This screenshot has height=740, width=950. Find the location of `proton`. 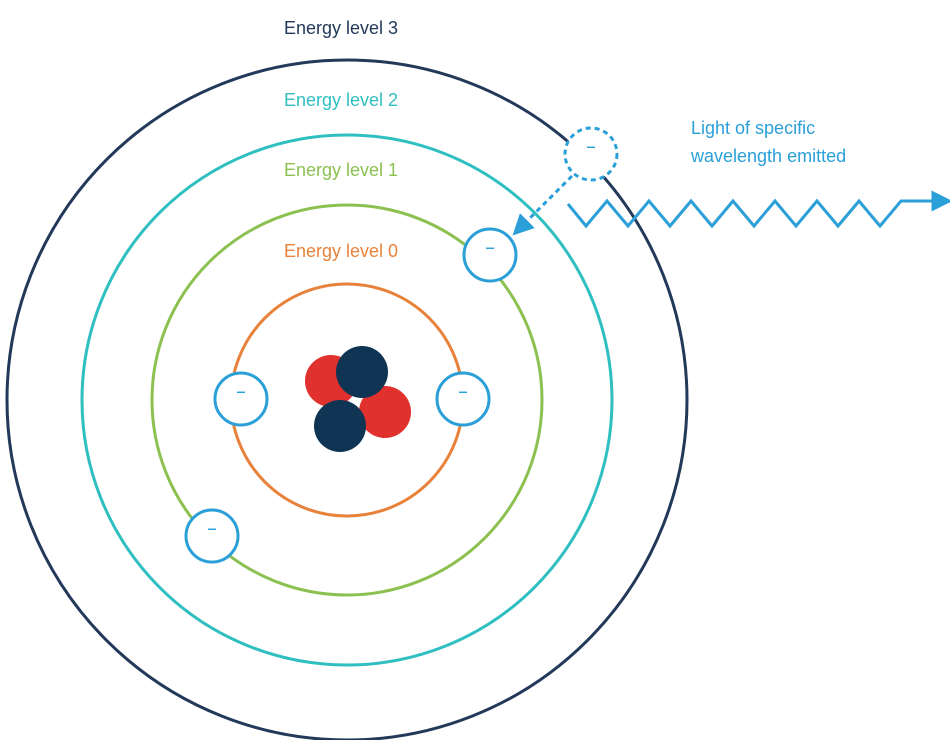

proton is located at coordinates (385, 412).